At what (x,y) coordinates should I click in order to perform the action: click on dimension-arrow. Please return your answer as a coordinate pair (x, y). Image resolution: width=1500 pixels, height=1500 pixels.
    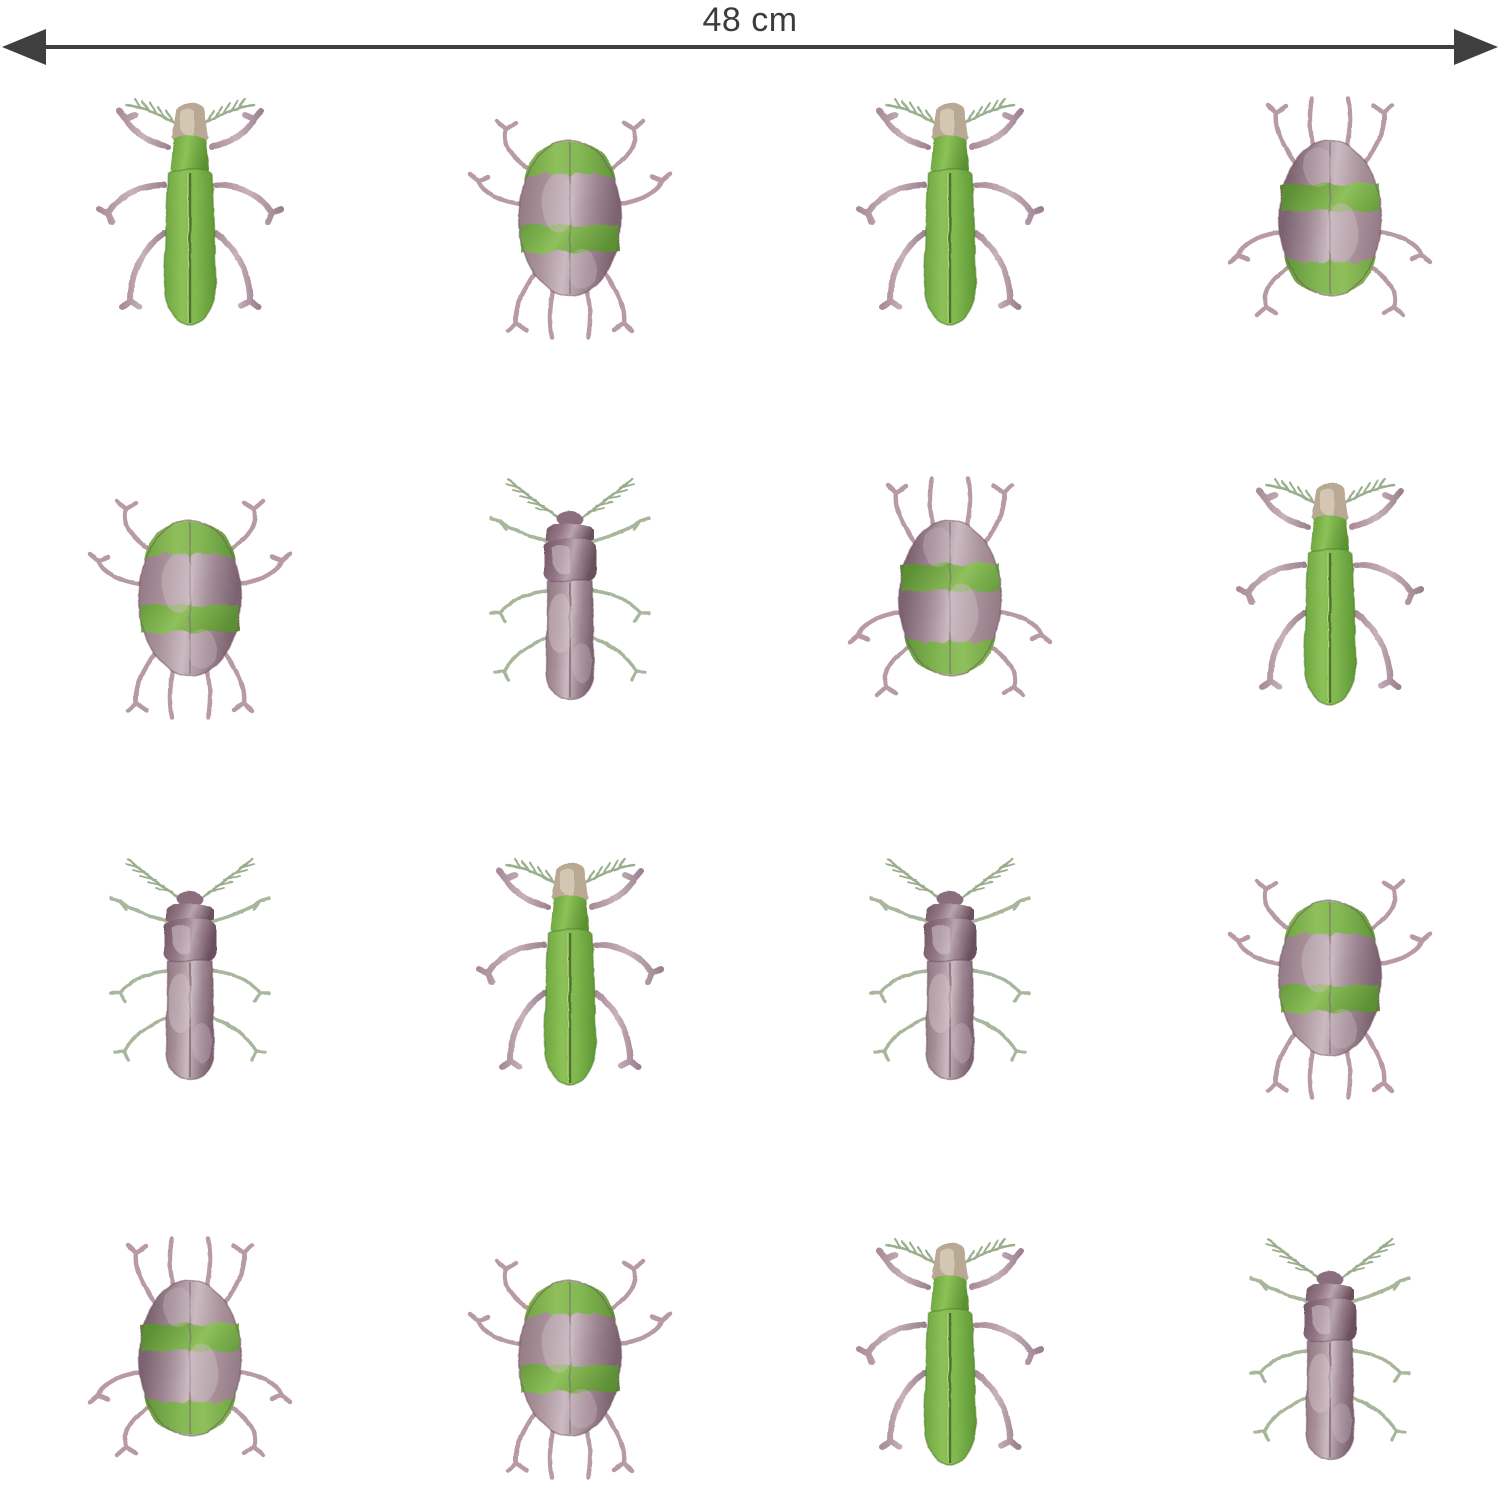
    Looking at the image, I should click on (750, 47).